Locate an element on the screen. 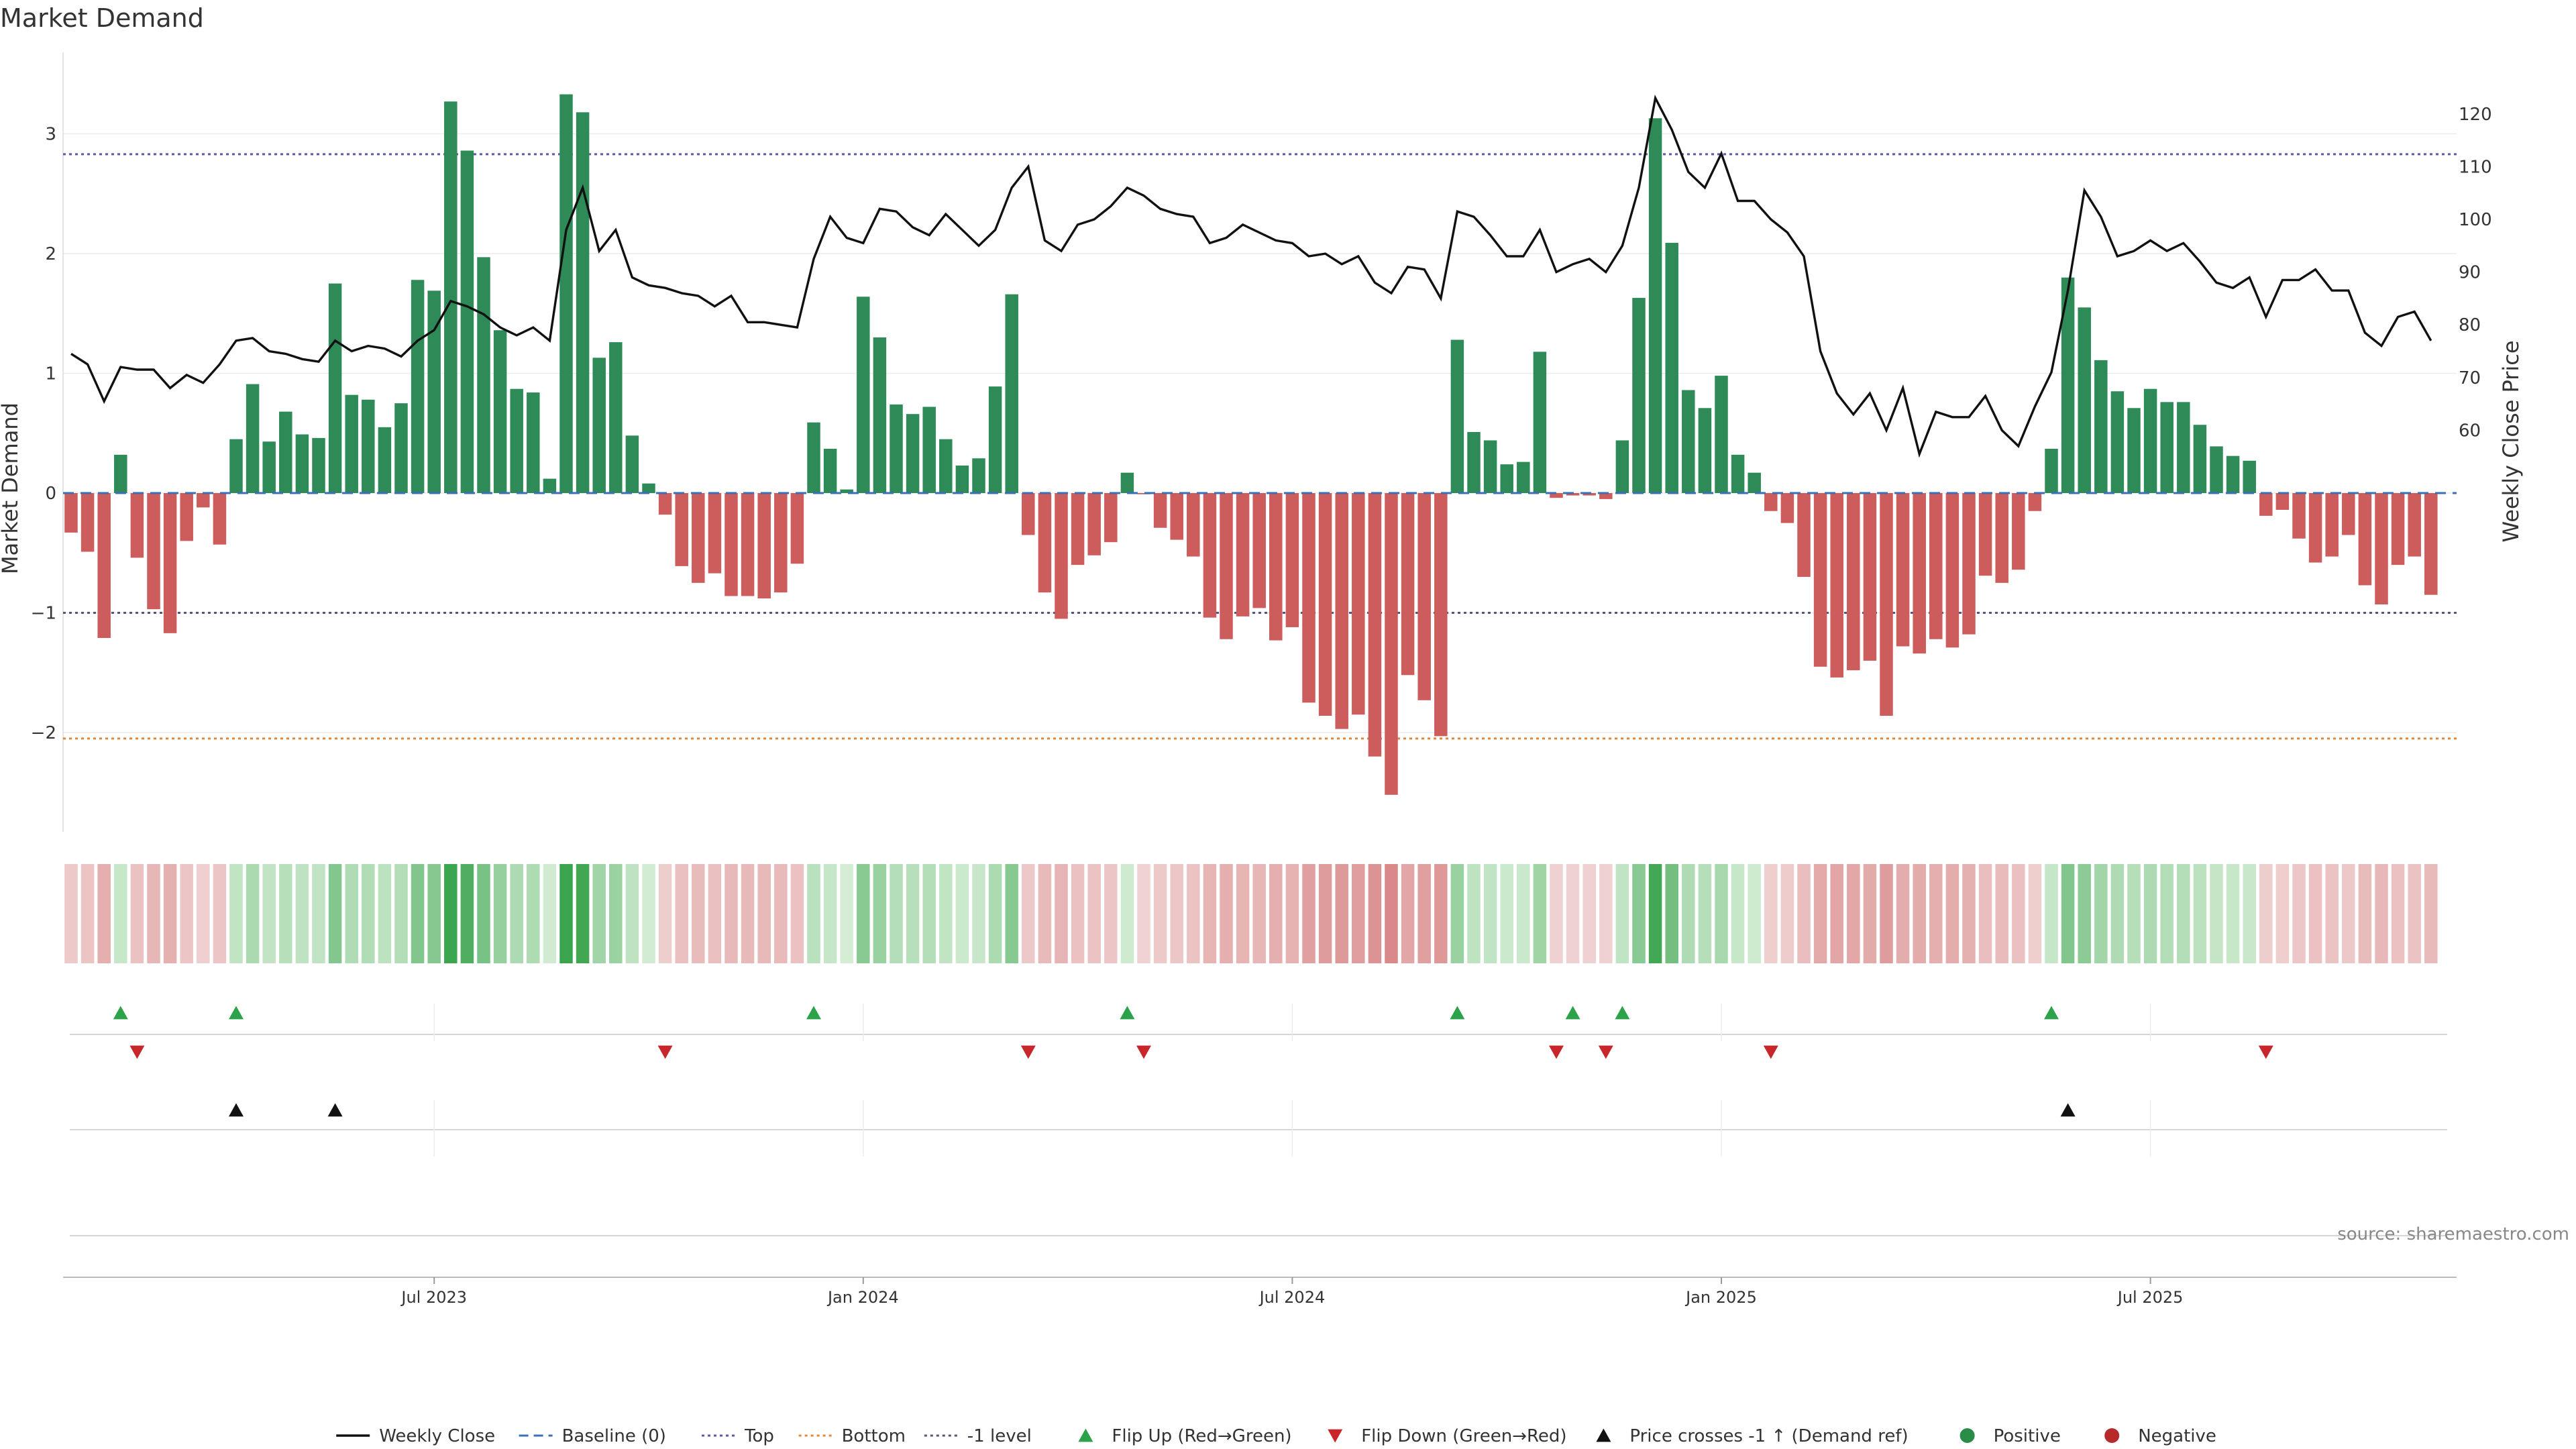 This screenshot has height=1449, width=2576. legend-item: Negative is located at coordinates (2160, 1436).